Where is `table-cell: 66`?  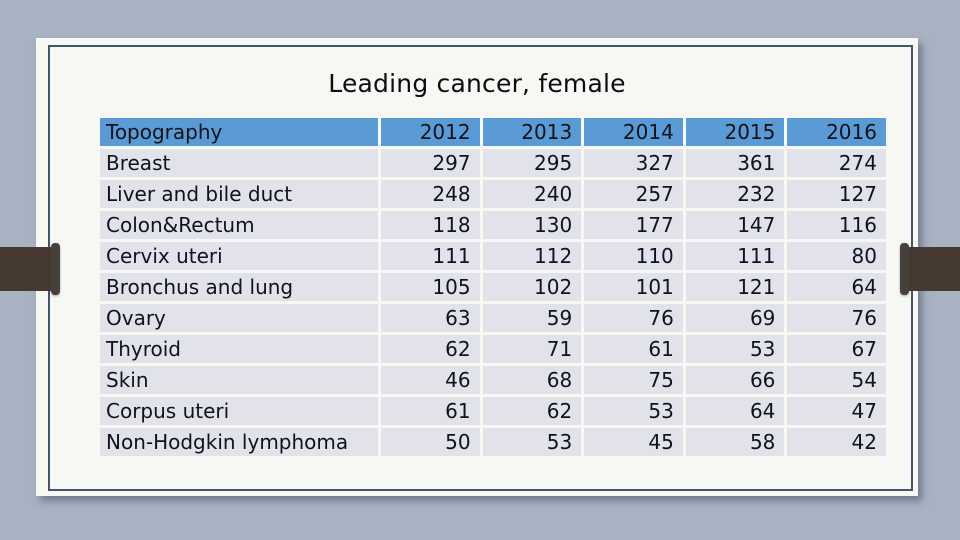
table-cell: 66 is located at coordinates (735, 380).